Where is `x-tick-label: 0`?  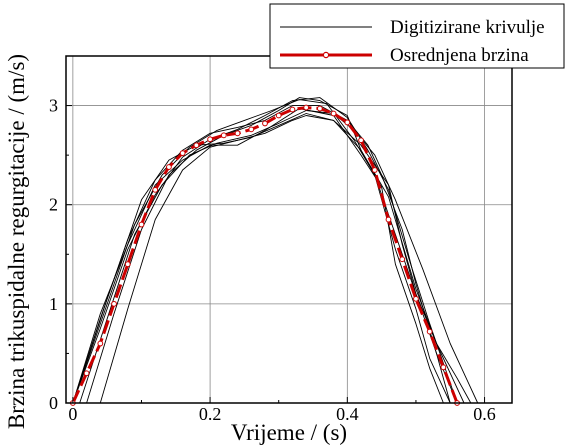
x-tick-label: 0 is located at coordinates (72, 414).